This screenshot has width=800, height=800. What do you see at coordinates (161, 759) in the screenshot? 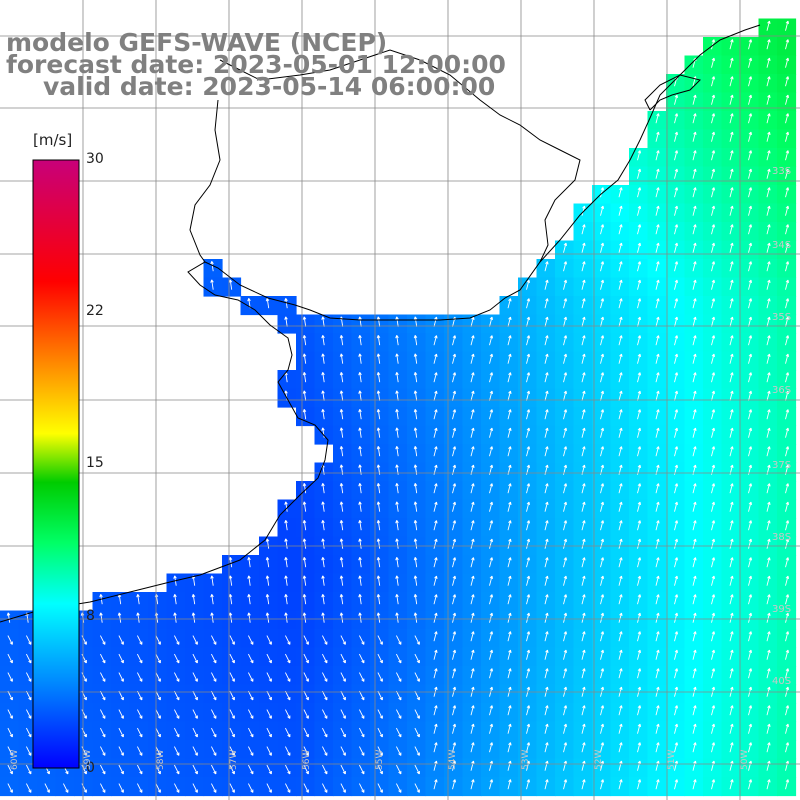
I see `longitude-label: 58W` at bounding box center [161, 759].